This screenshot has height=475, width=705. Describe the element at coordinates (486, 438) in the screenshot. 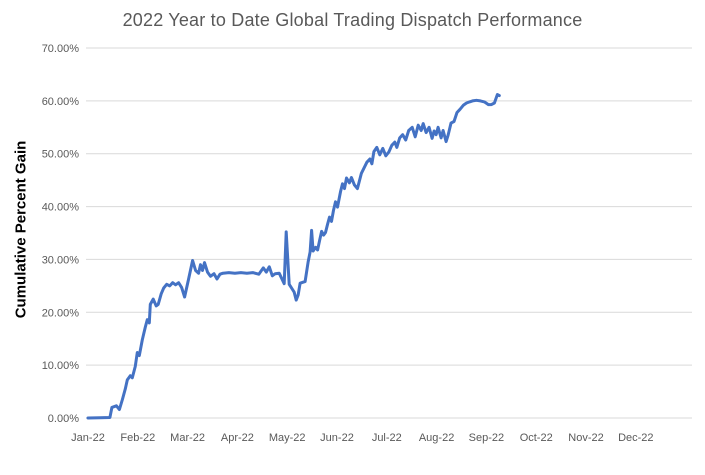

I see `x-tick-label: Sep-22` at that location.